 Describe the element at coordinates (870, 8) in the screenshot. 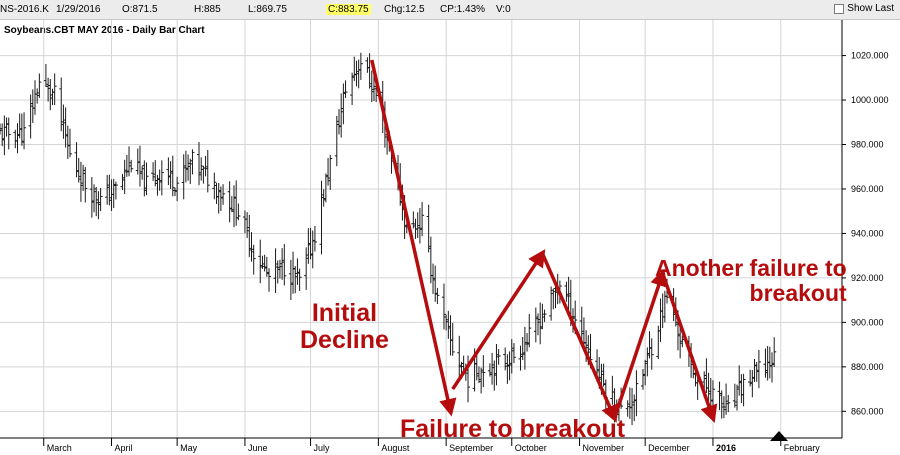

I see `show-last-label: Show Last` at that location.